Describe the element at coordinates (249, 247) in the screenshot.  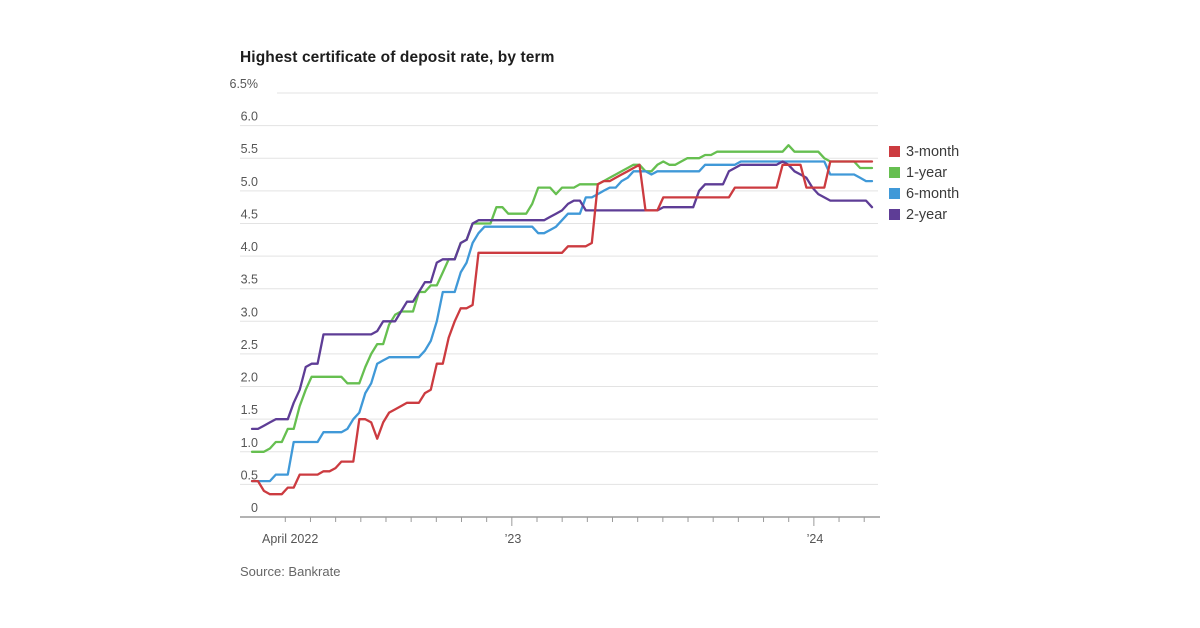
I see `y-axis-tick-label: 4.0` at that location.